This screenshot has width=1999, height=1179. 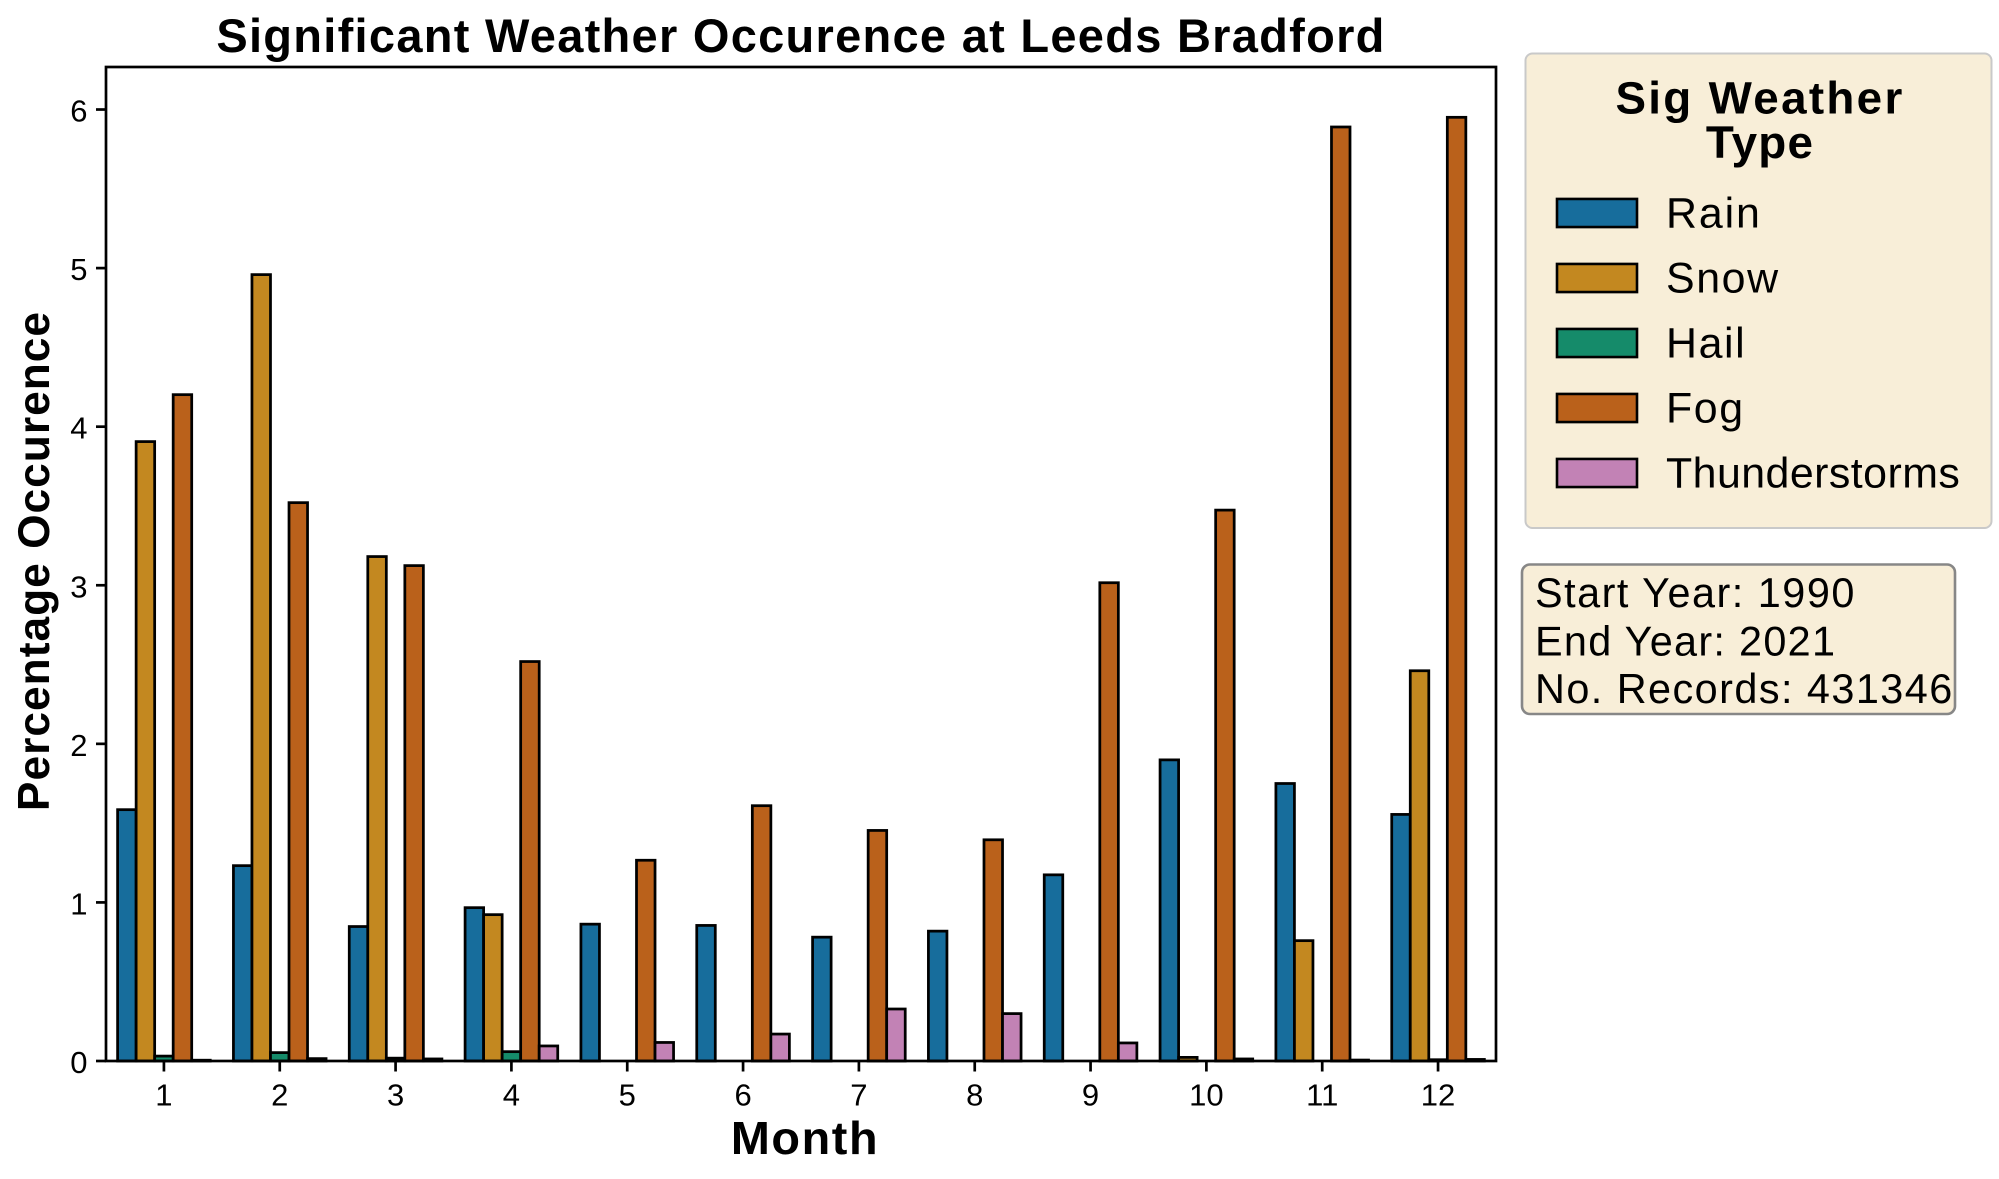 I want to click on svg-text: Rain, so click(x=1714, y=214).